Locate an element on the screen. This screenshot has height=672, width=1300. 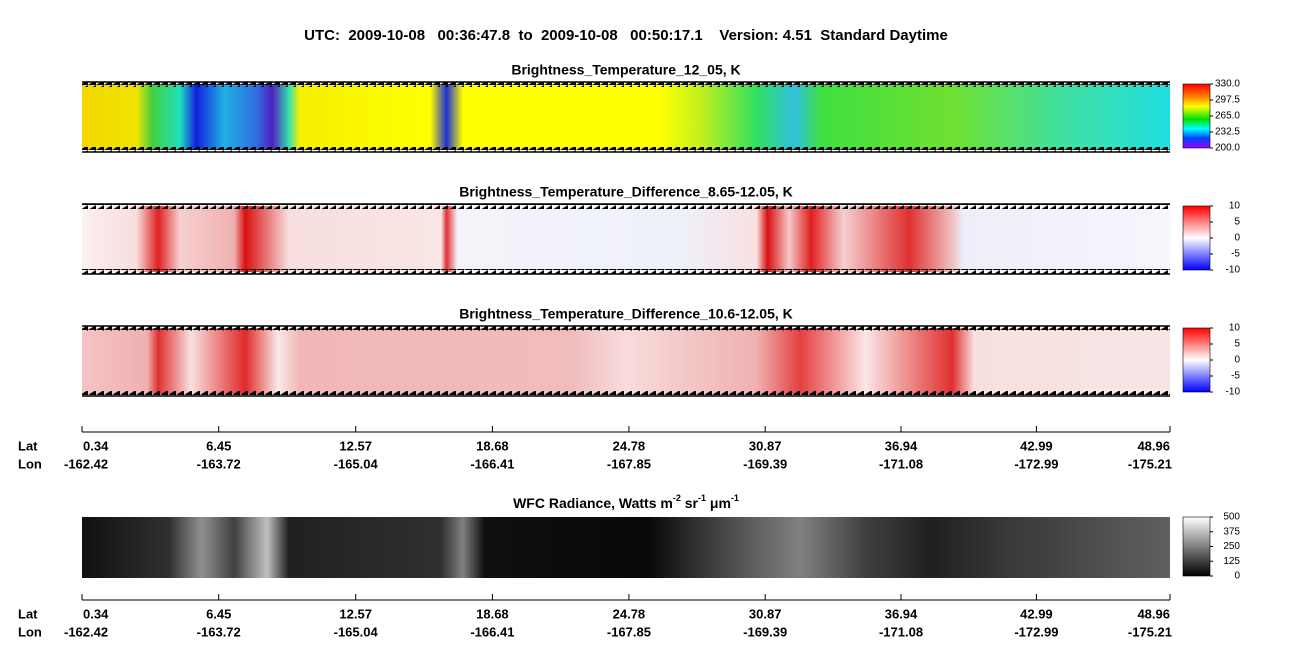
colorbar-tick-label: 500 is located at coordinates (1231, 517).